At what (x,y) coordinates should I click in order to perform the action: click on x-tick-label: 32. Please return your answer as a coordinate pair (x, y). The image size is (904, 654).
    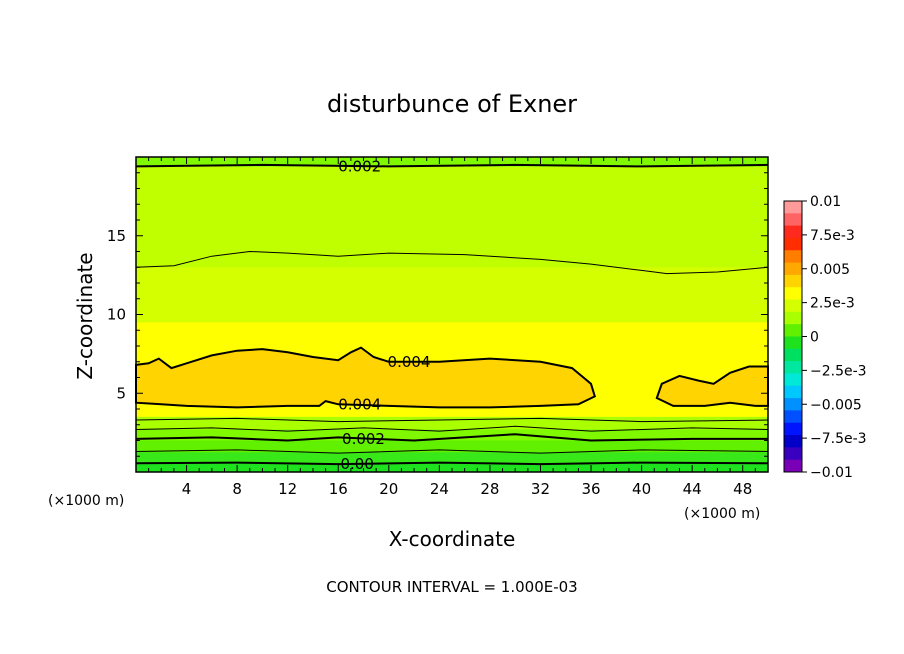
    Looking at the image, I should click on (540, 489).